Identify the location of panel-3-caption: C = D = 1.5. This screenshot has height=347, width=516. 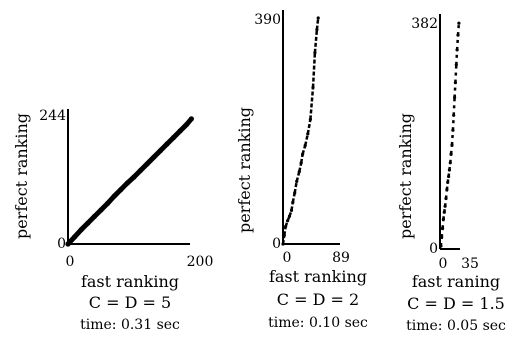
(456, 303).